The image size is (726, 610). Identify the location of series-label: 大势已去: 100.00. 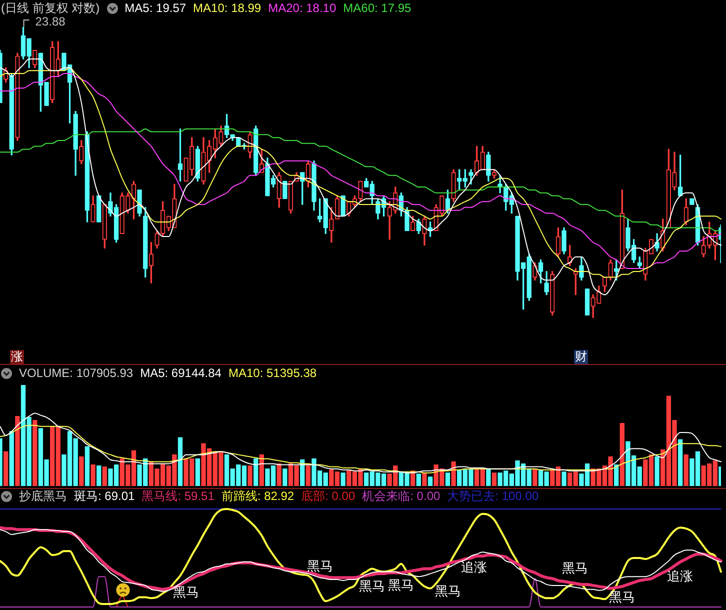
(493, 496).